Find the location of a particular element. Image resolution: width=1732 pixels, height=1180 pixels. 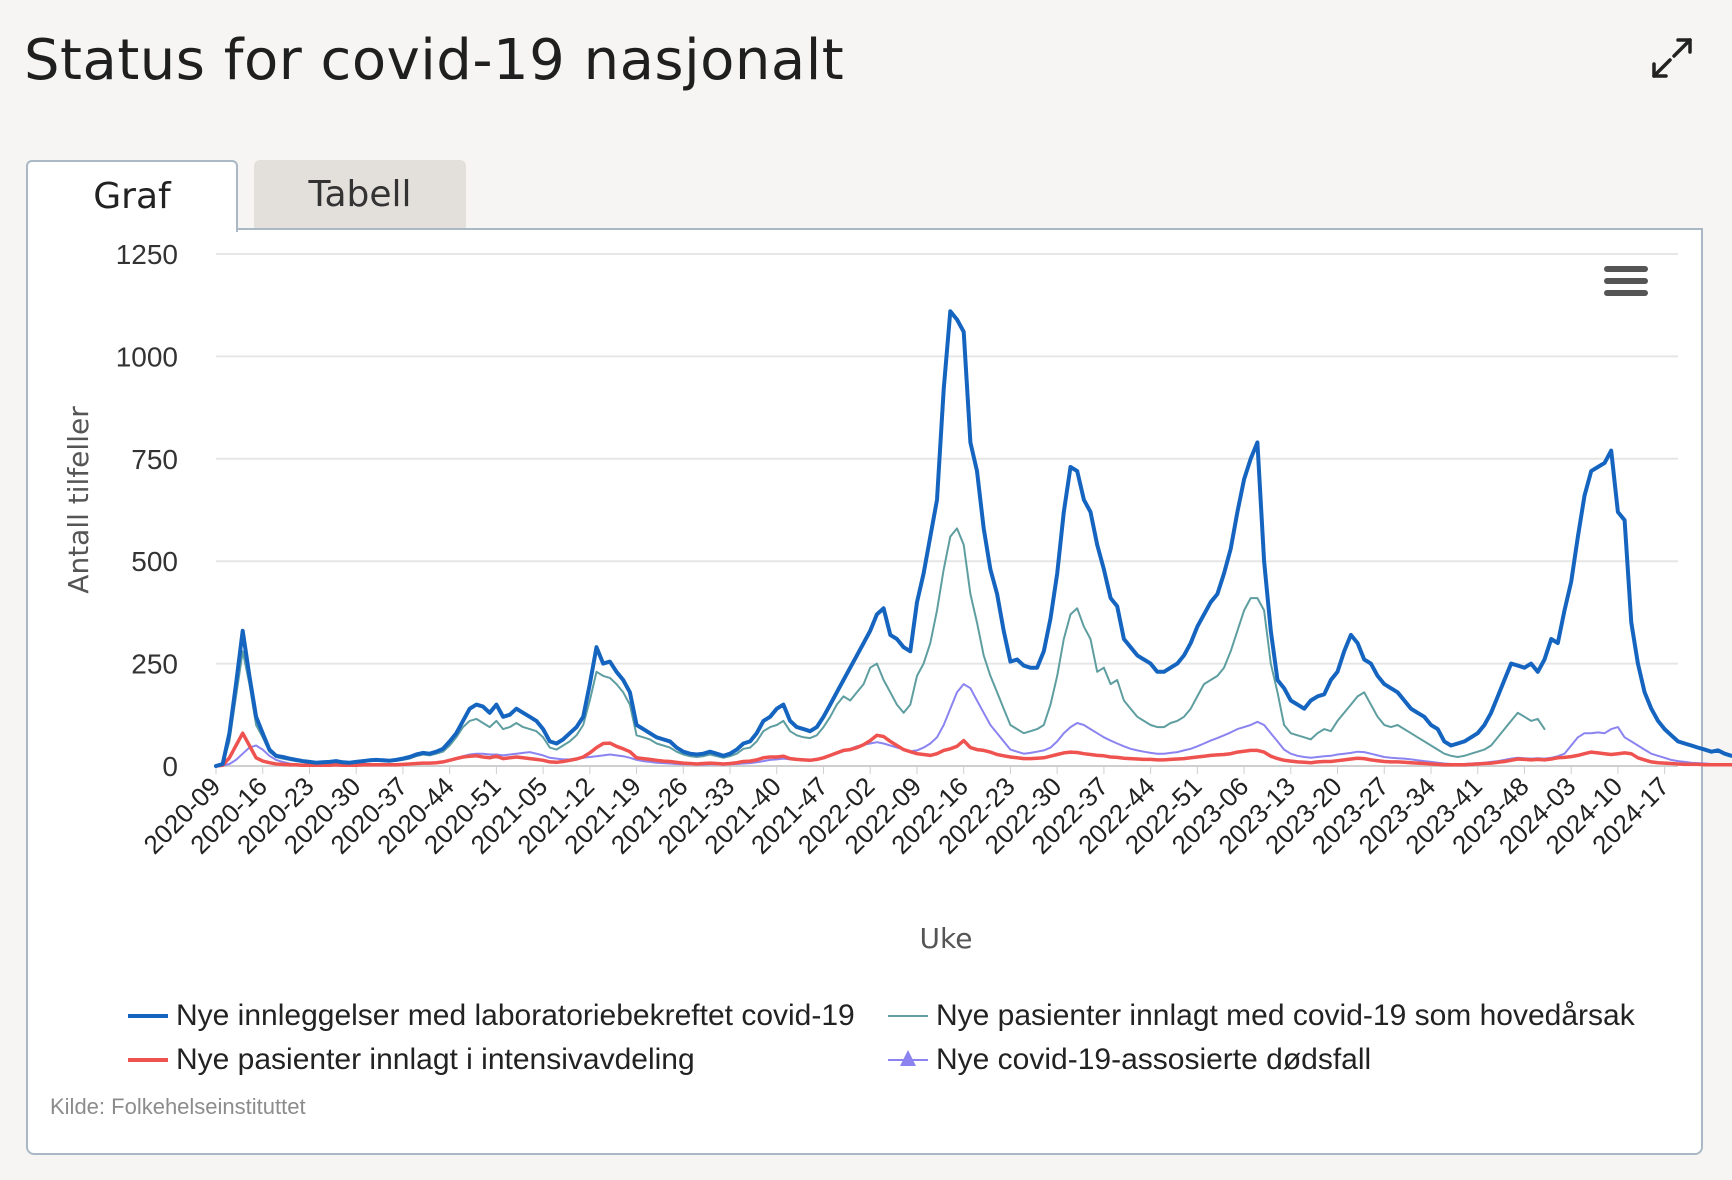

expand-arrows-icon is located at coordinates (1672, 58).